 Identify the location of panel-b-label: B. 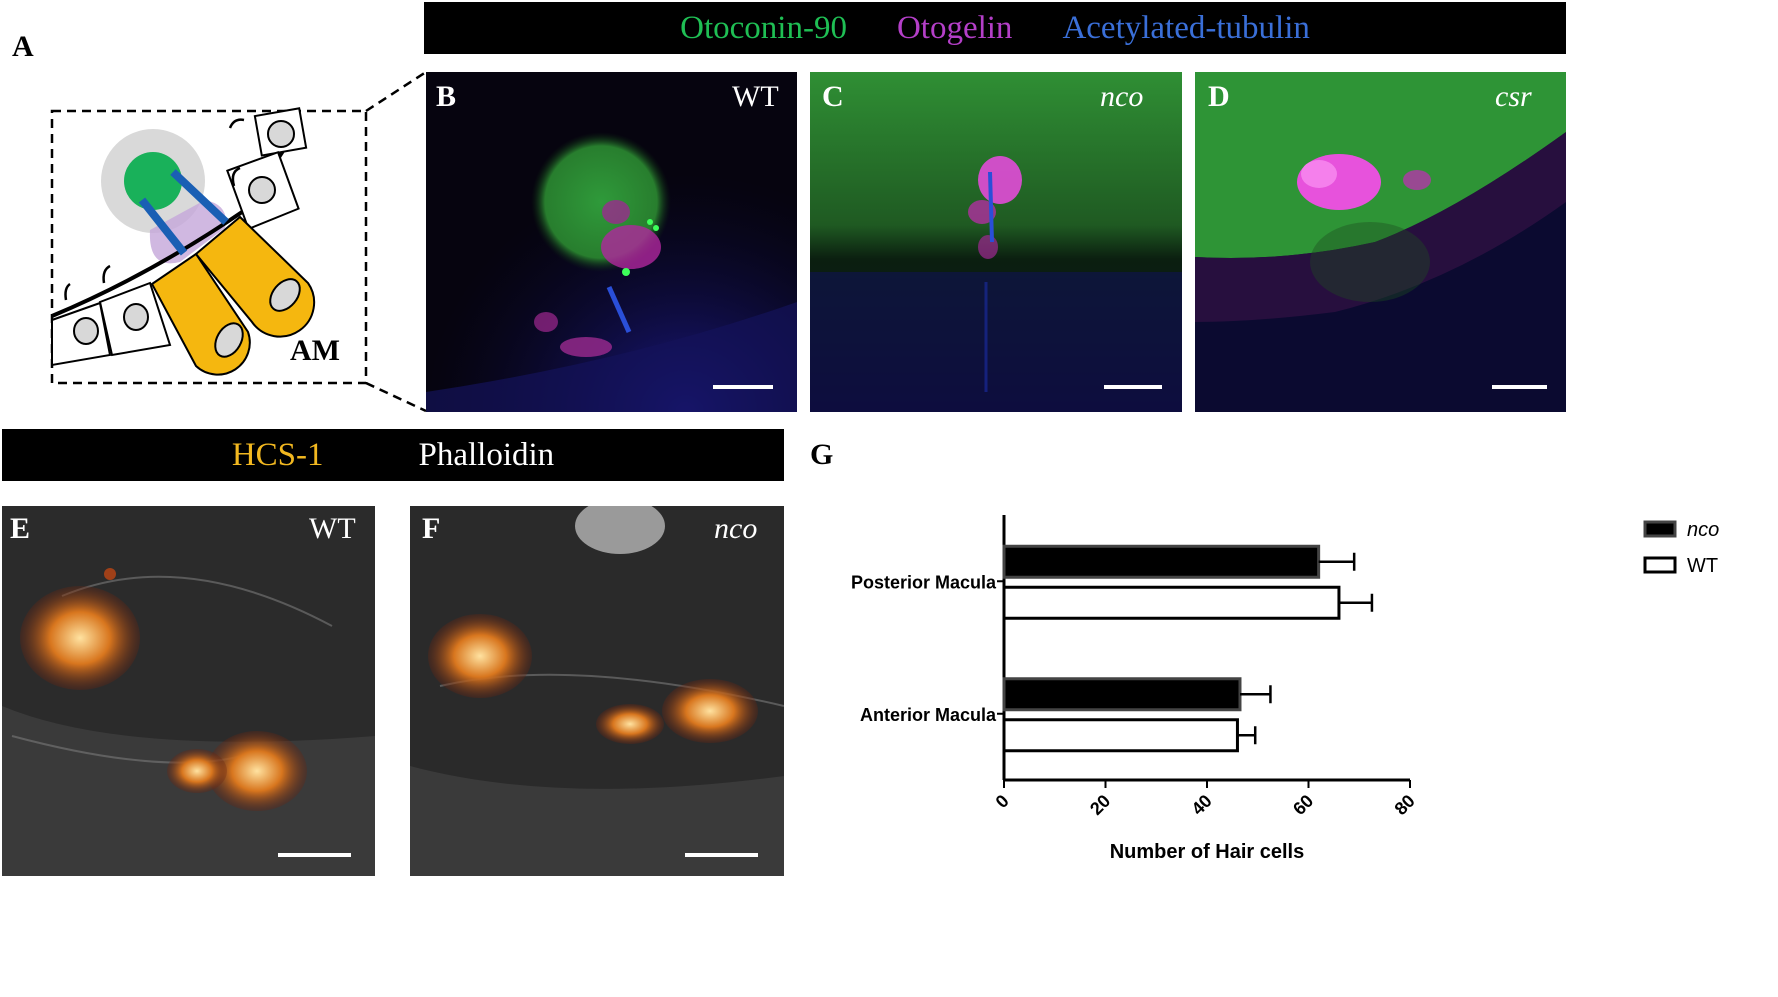
(446, 96).